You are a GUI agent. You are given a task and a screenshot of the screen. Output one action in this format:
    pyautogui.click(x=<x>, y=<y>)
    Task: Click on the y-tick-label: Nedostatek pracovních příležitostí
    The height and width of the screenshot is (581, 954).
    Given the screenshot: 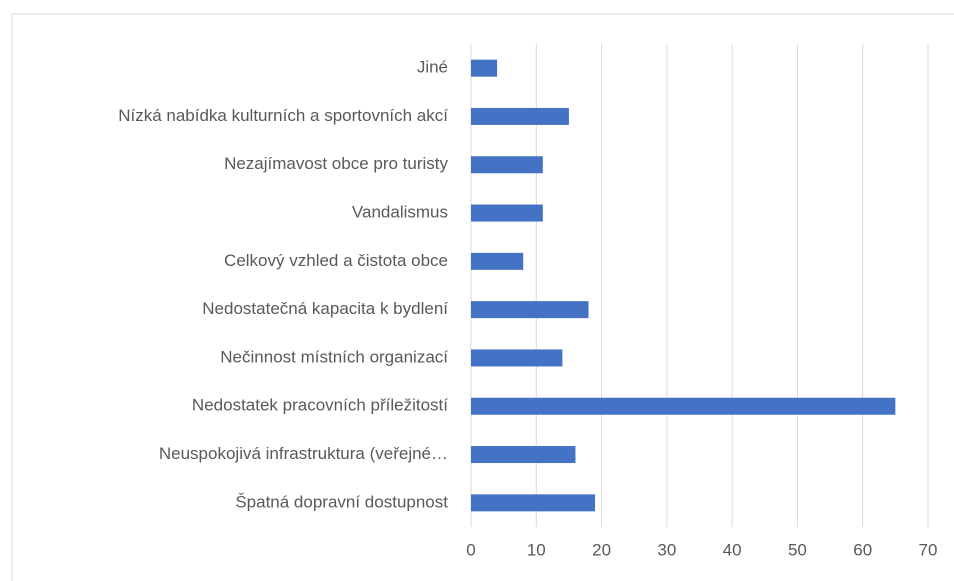 What is the action you would take?
    pyautogui.click(x=320, y=405)
    